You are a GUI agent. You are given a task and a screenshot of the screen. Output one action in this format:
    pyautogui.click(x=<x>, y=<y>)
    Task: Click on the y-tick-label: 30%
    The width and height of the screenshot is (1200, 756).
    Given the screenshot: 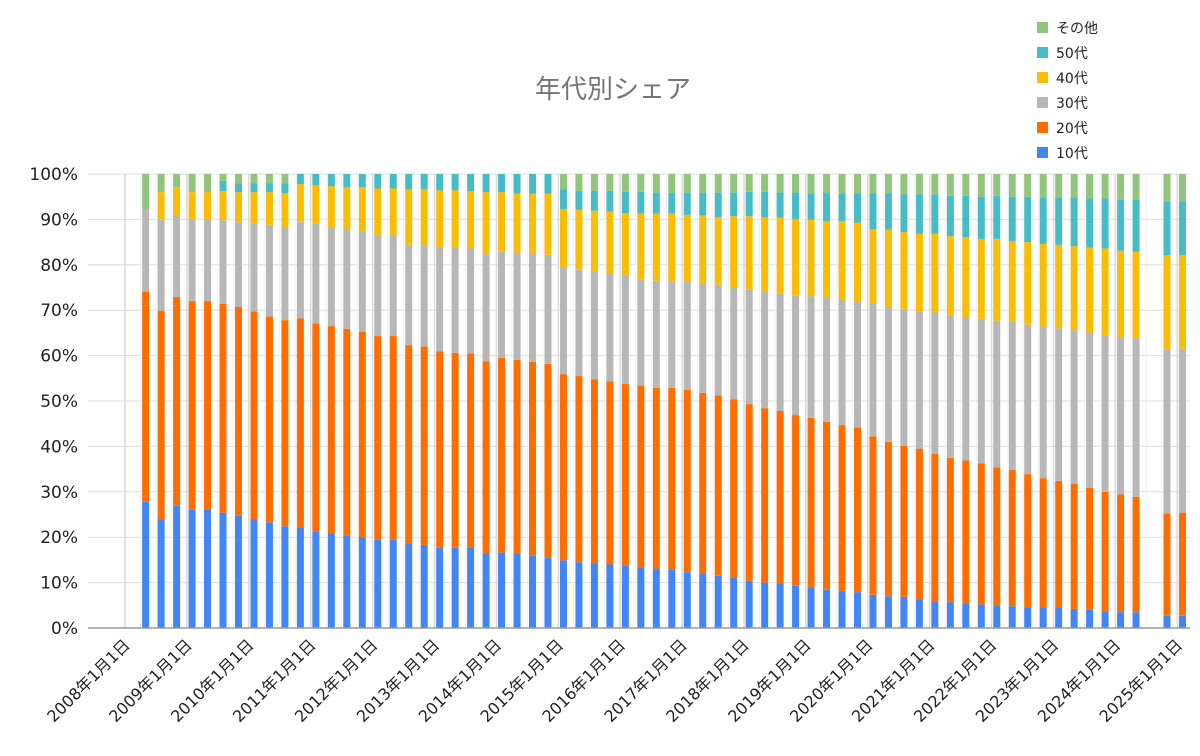 What is the action you would take?
    pyautogui.click(x=59, y=493)
    